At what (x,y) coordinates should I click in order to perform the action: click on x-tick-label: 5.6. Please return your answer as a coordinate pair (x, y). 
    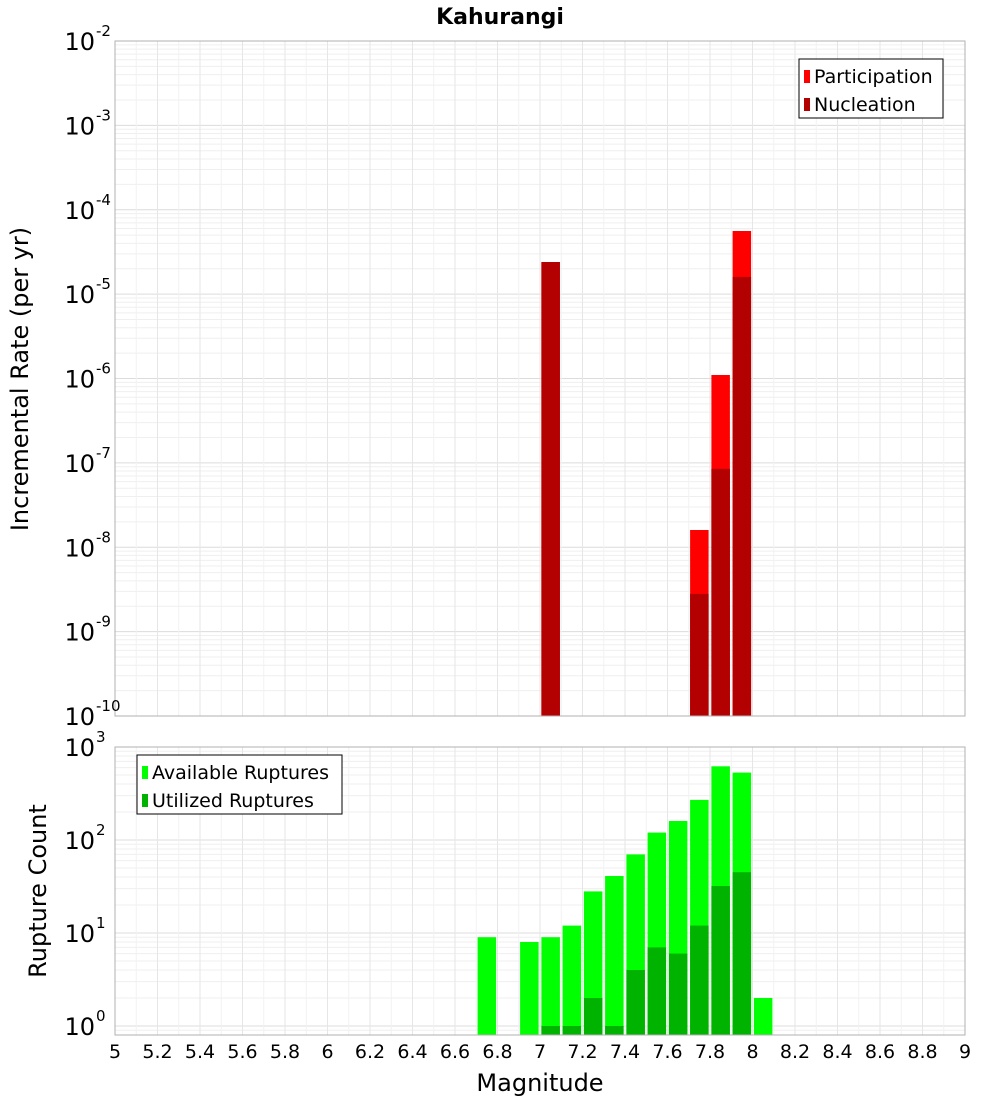
    Looking at the image, I should click on (242, 1052).